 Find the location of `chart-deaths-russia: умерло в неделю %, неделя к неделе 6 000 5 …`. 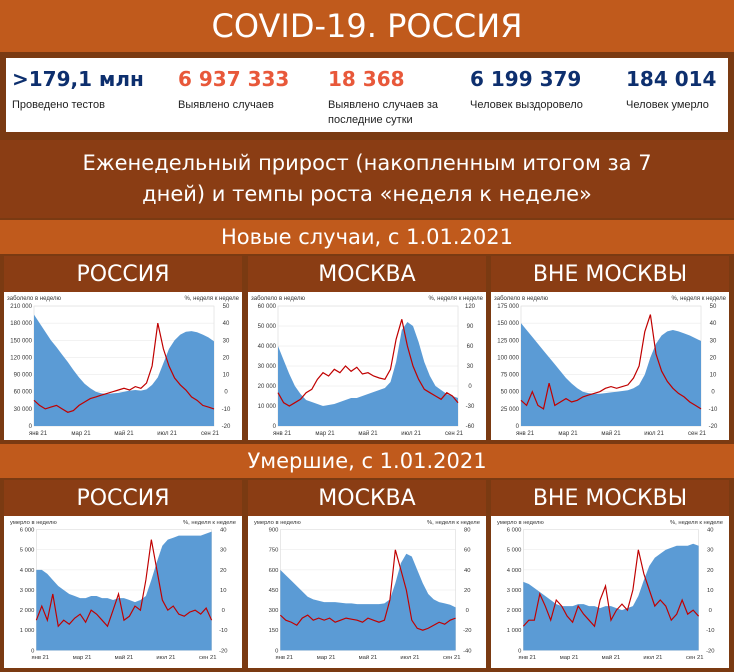

chart-deaths-russia: умерло в неделю %, неделя к неделе 6 000 5 … is located at coordinates (123, 592).